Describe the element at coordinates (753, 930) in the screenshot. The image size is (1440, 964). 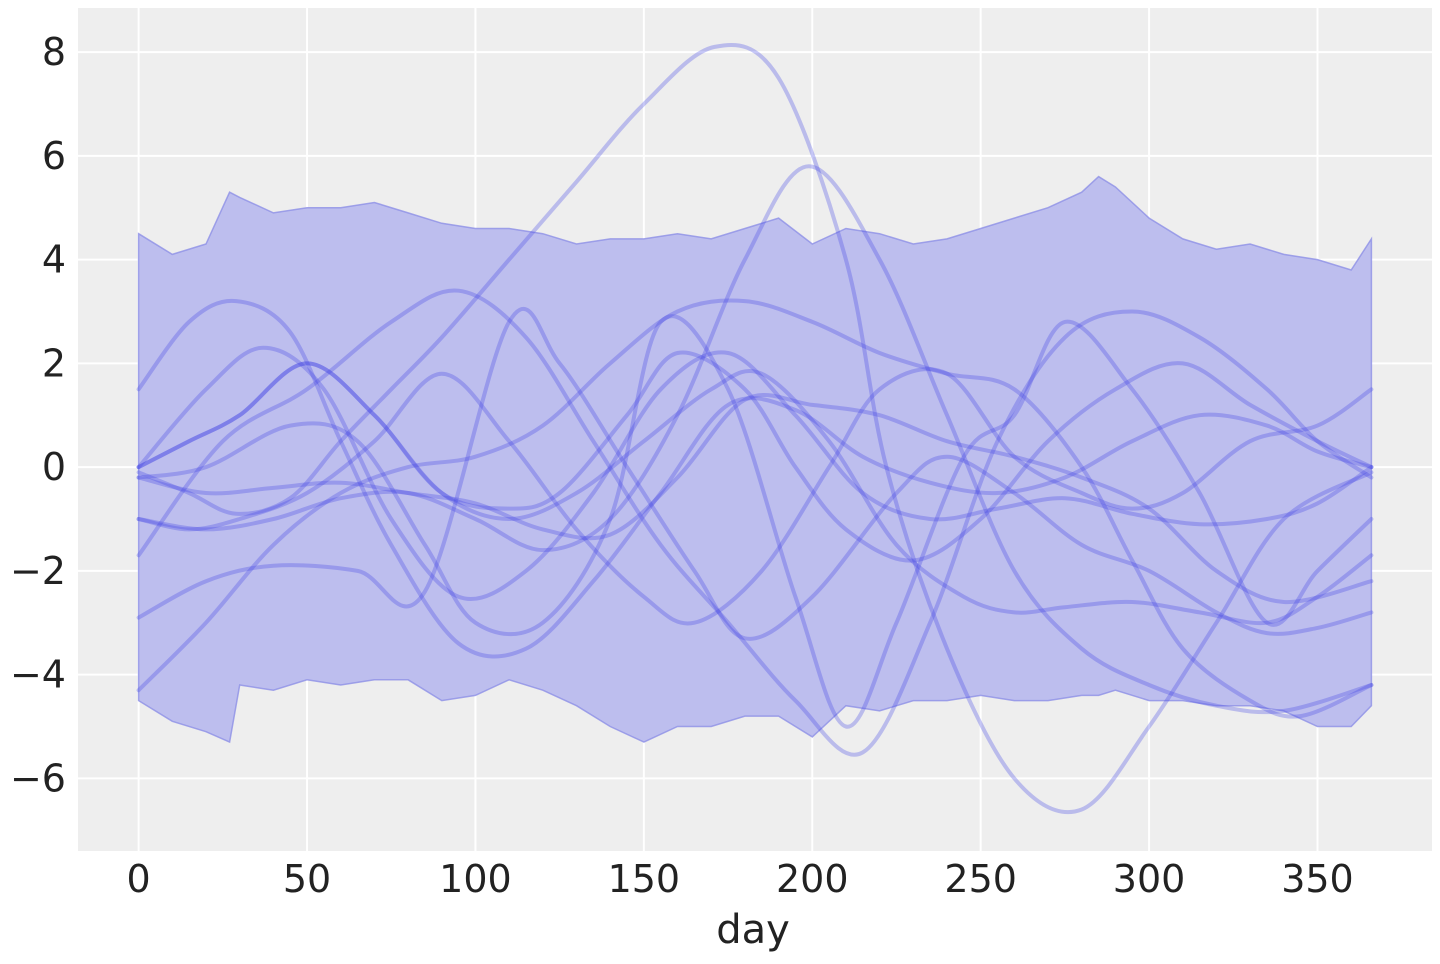
I see `x-axis-label: day` at that location.